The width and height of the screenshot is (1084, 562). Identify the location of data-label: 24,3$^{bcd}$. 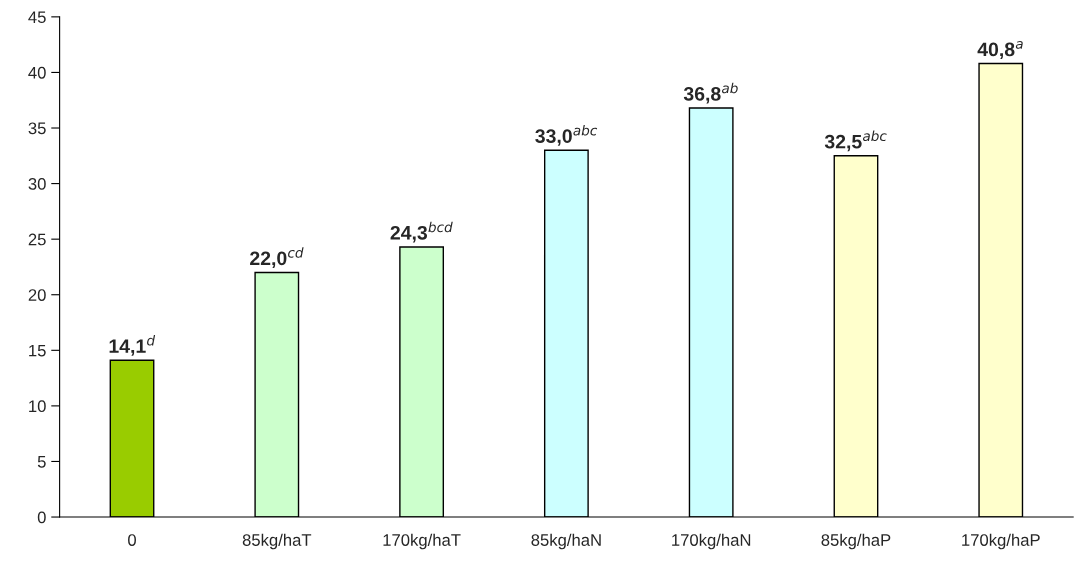
(421, 232).